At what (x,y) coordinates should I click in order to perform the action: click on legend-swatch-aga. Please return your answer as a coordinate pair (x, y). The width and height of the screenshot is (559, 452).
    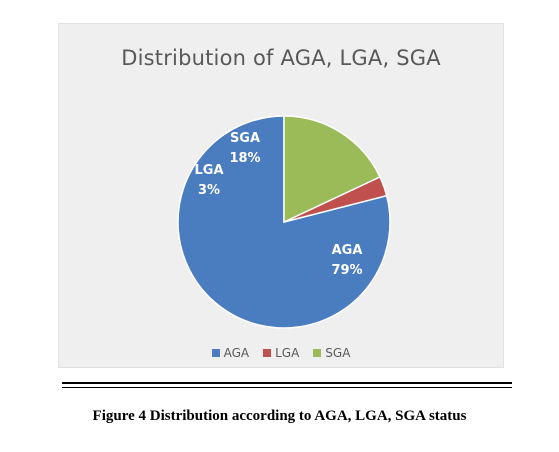
    Looking at the image, I should click on (215, 353).